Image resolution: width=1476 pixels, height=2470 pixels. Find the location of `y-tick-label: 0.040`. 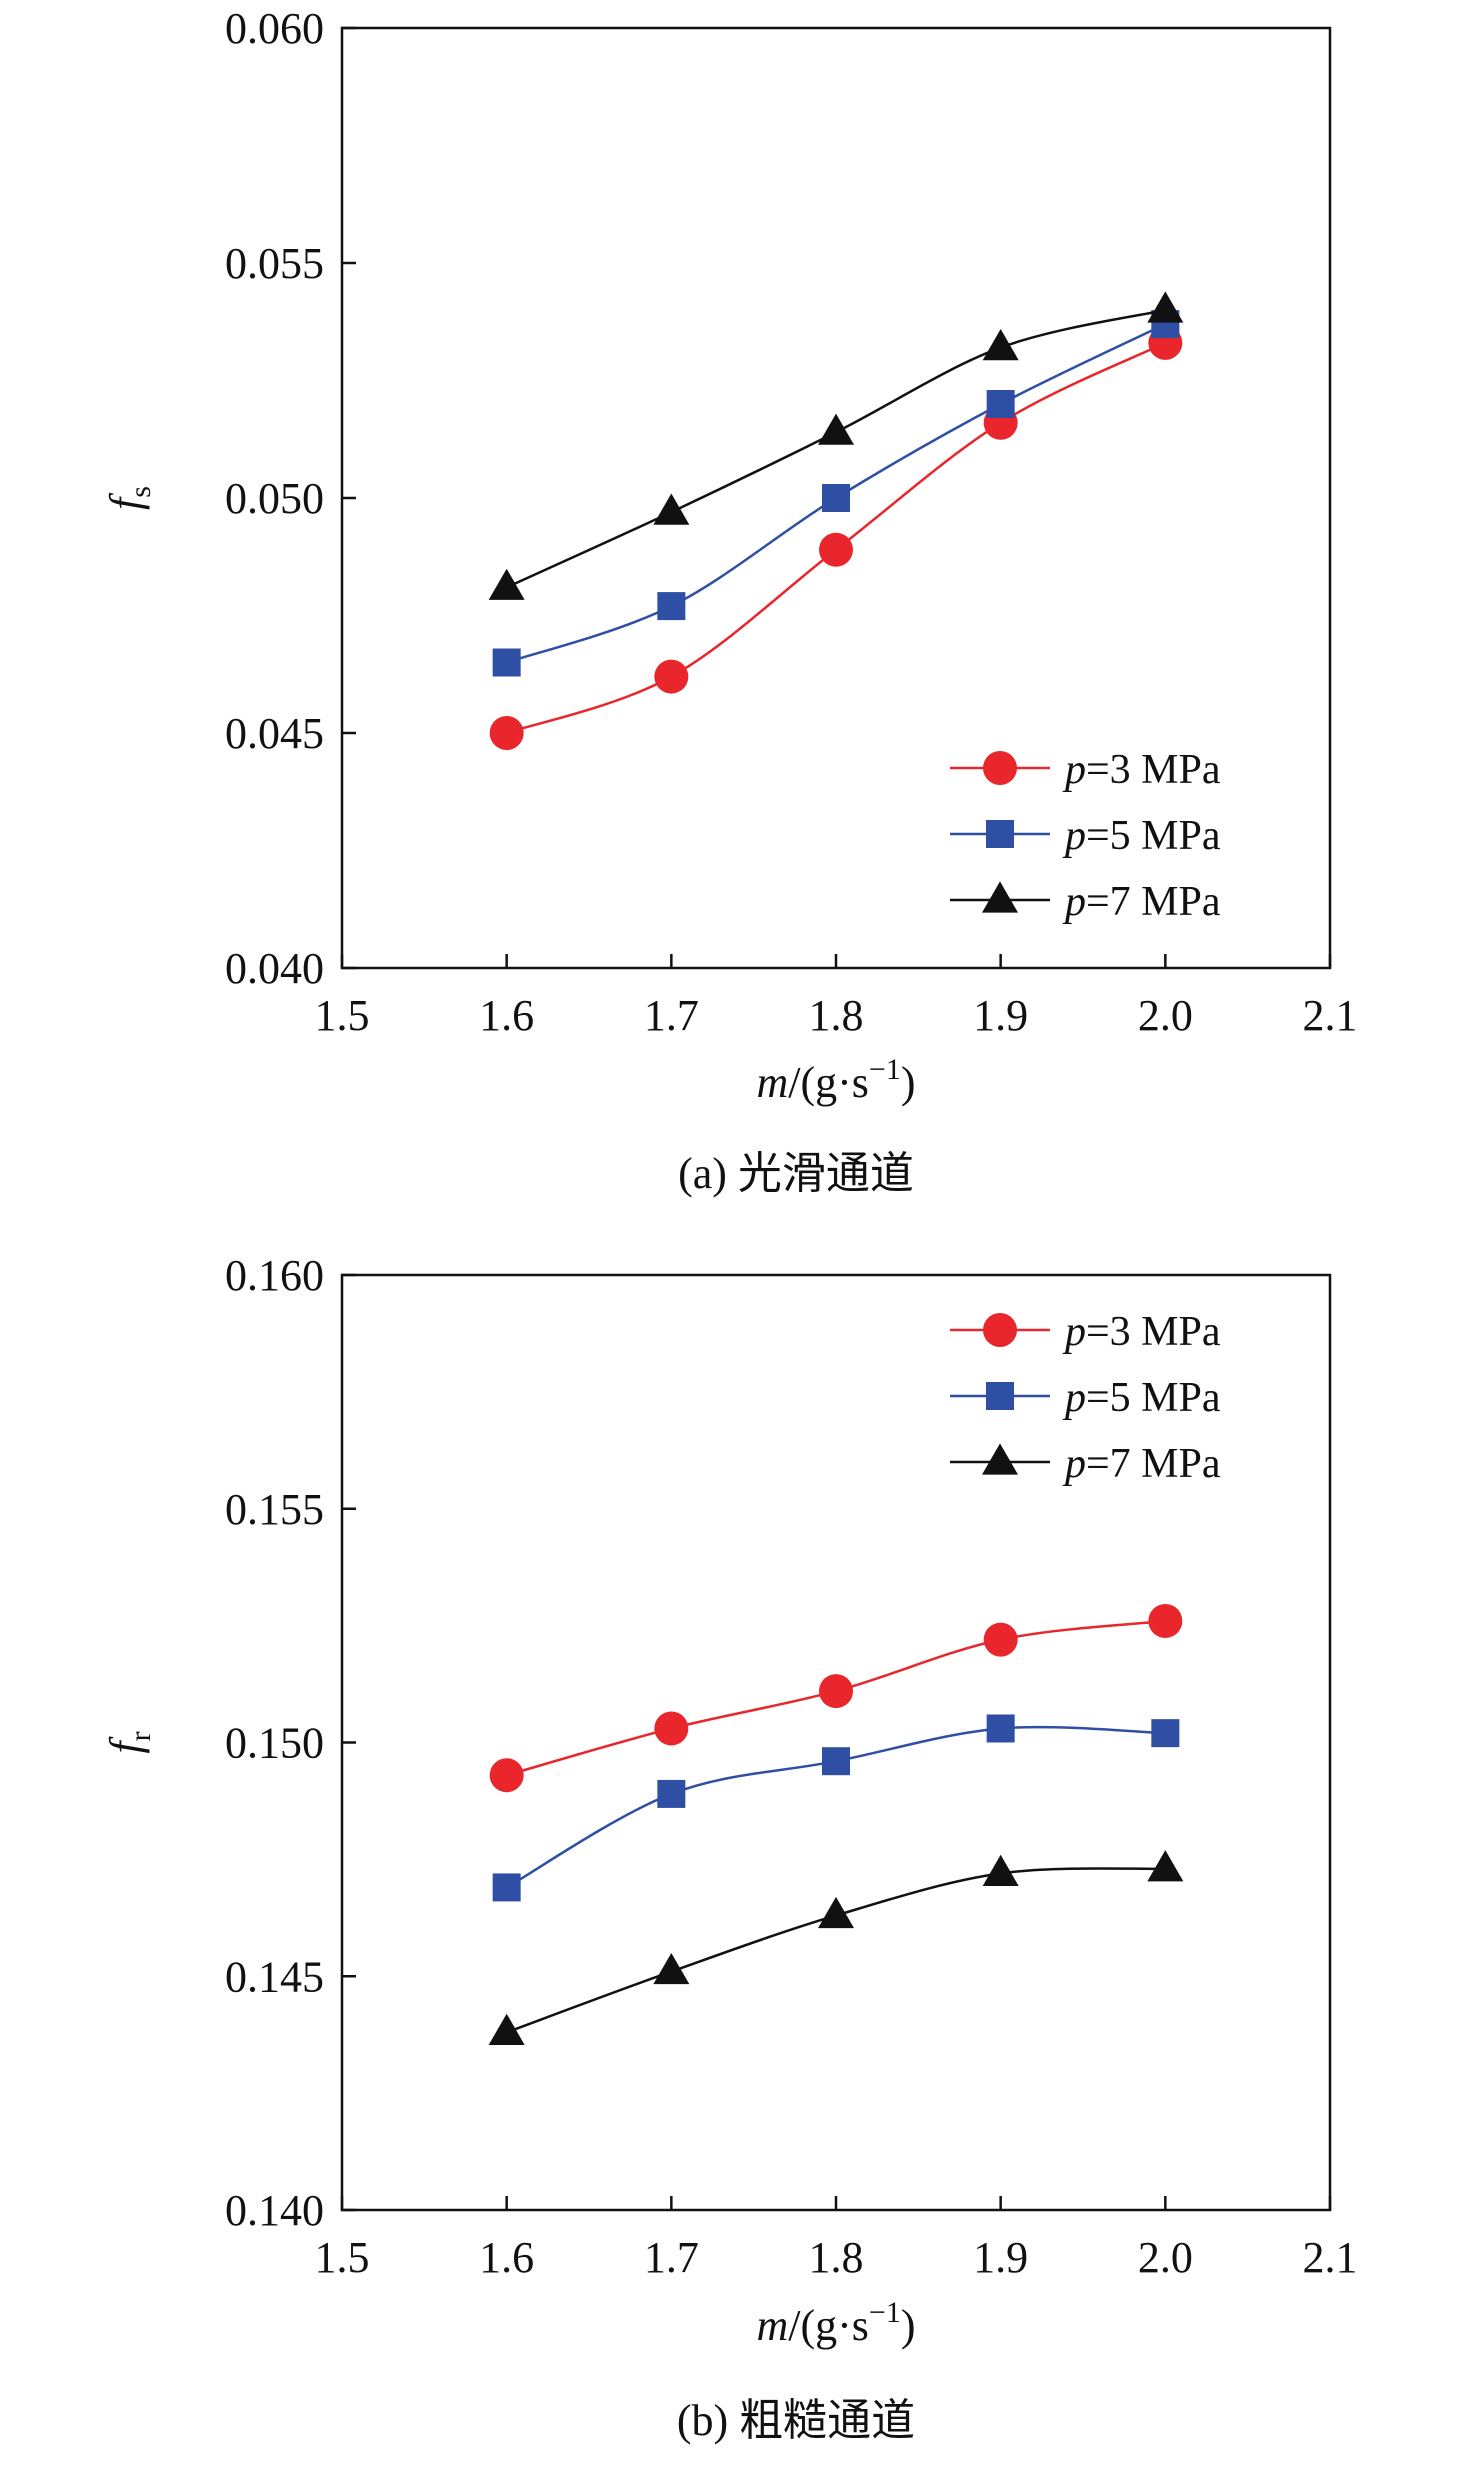

y-tick-label: 0.040 is located at coordinates (274, 968).